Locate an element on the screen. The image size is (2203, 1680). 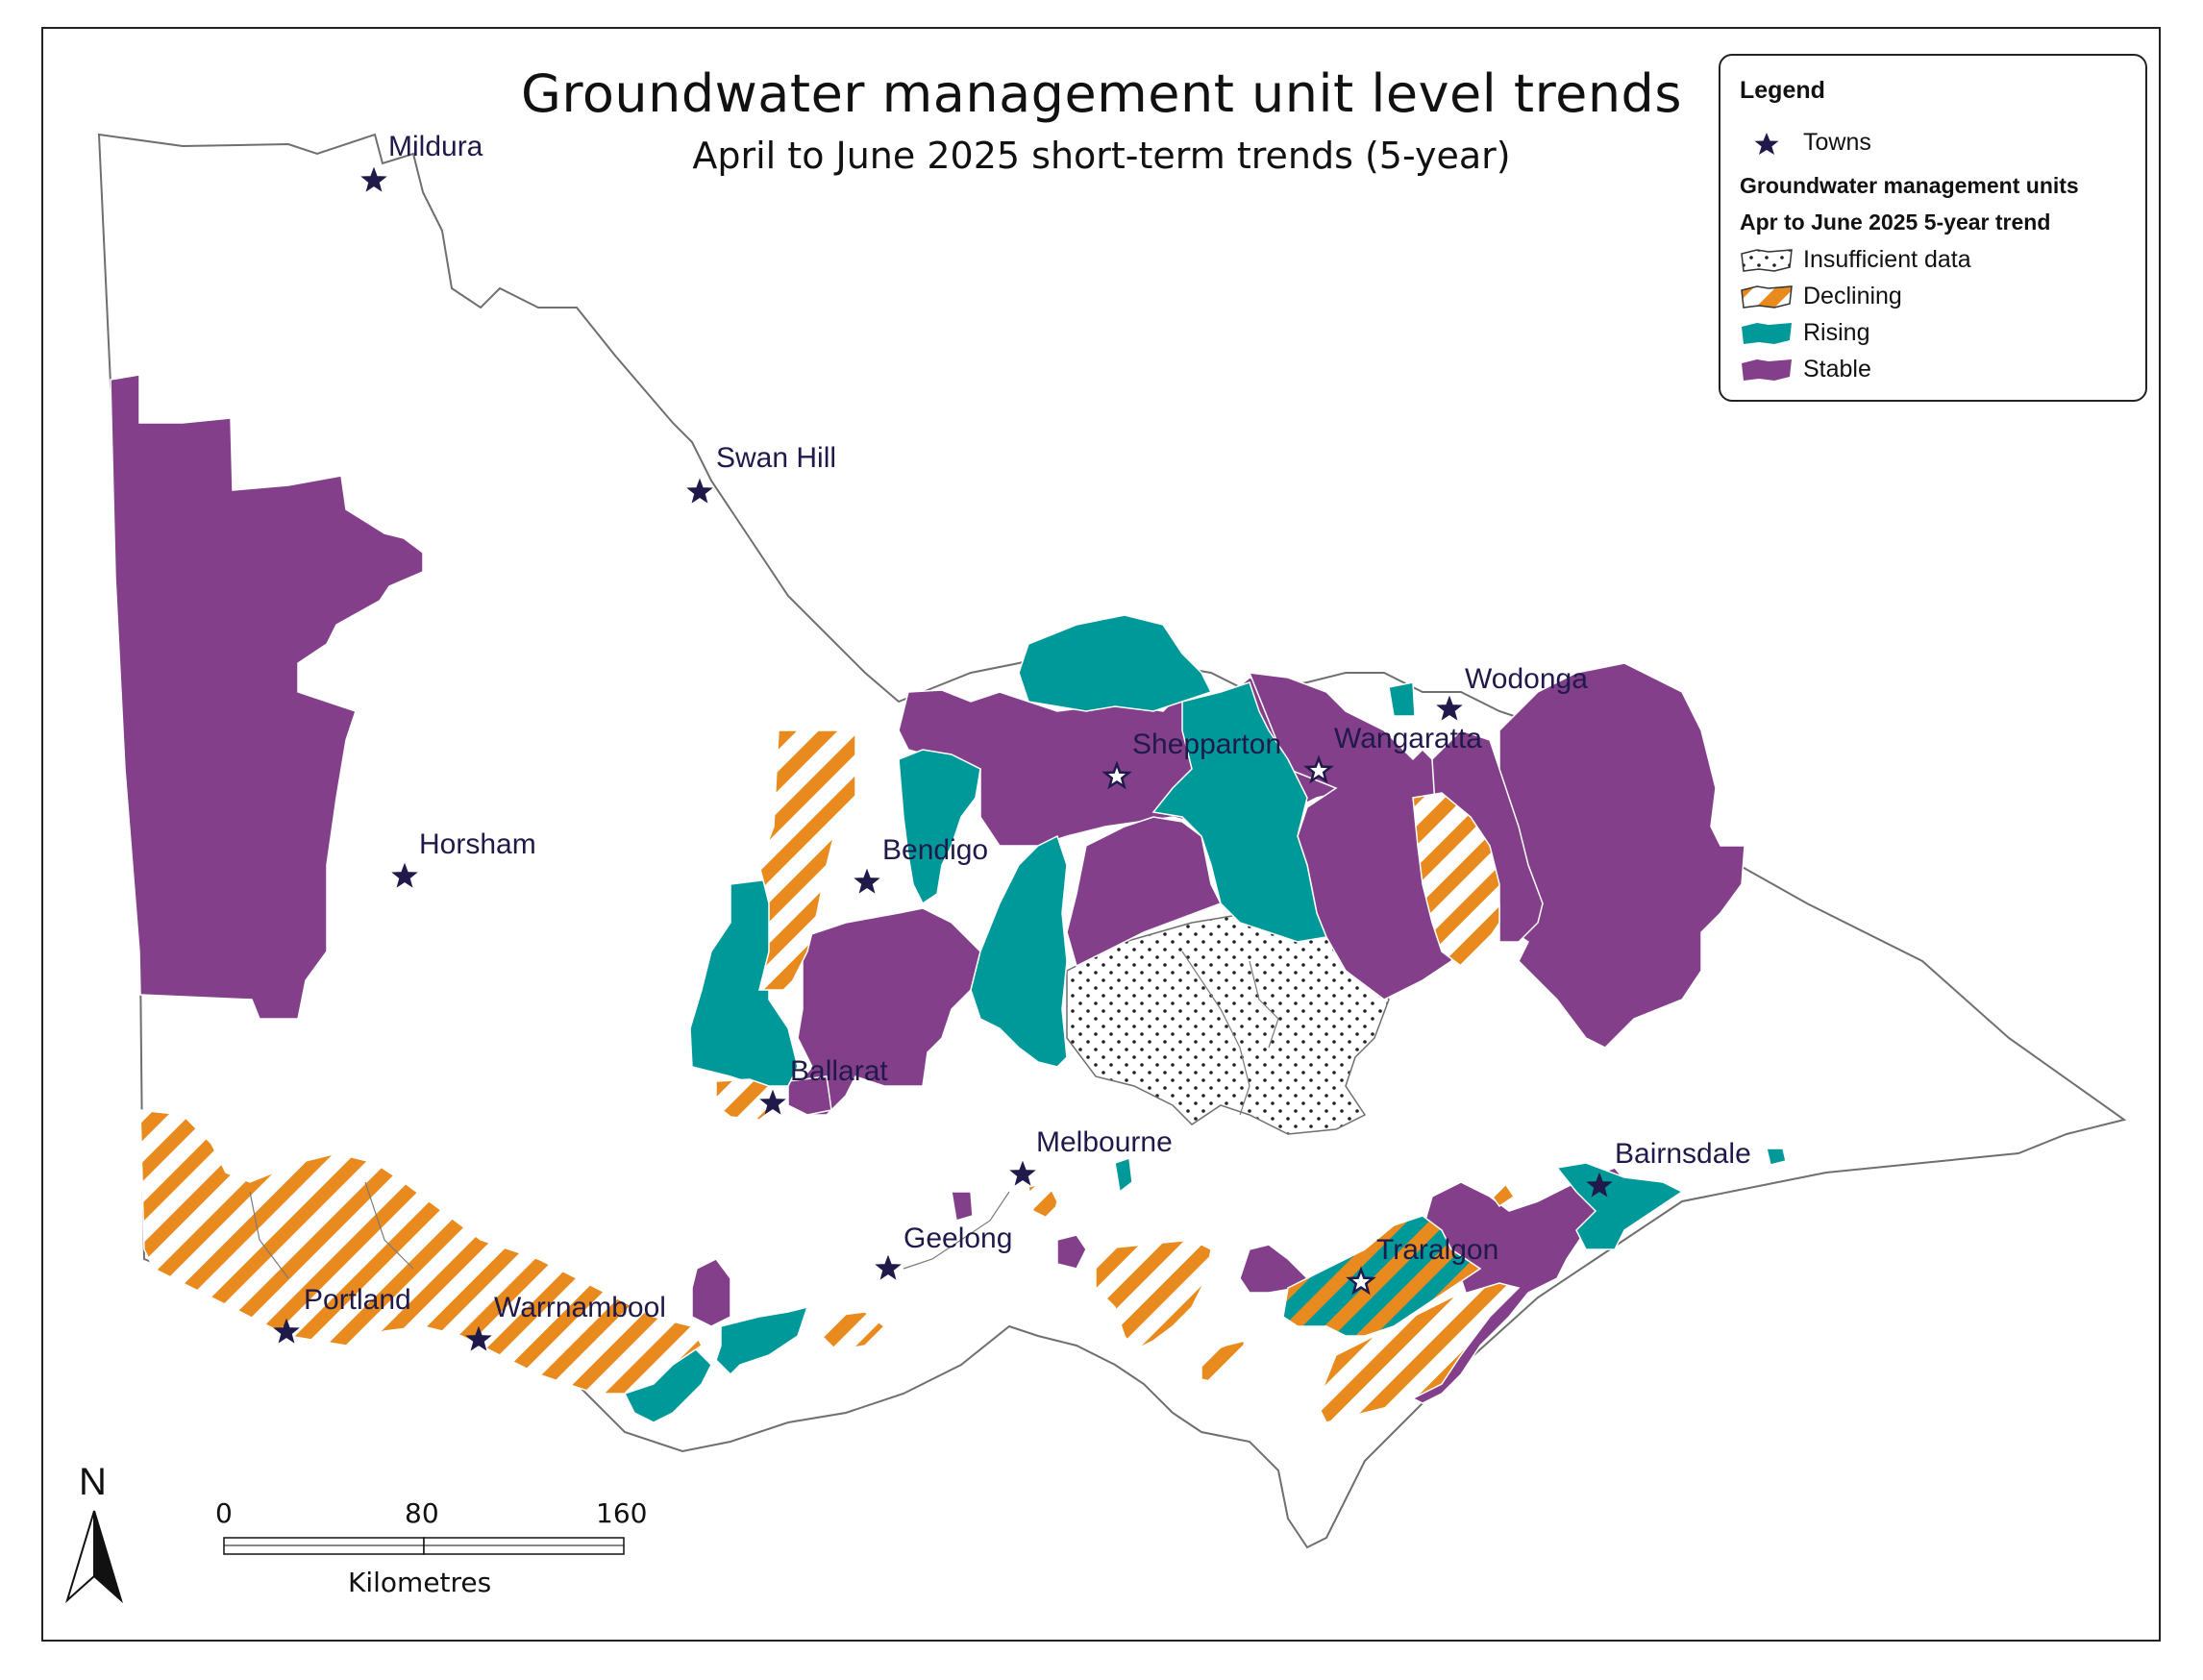
scale-unit-label: Kilometres is located at coordinates (420, 1583).